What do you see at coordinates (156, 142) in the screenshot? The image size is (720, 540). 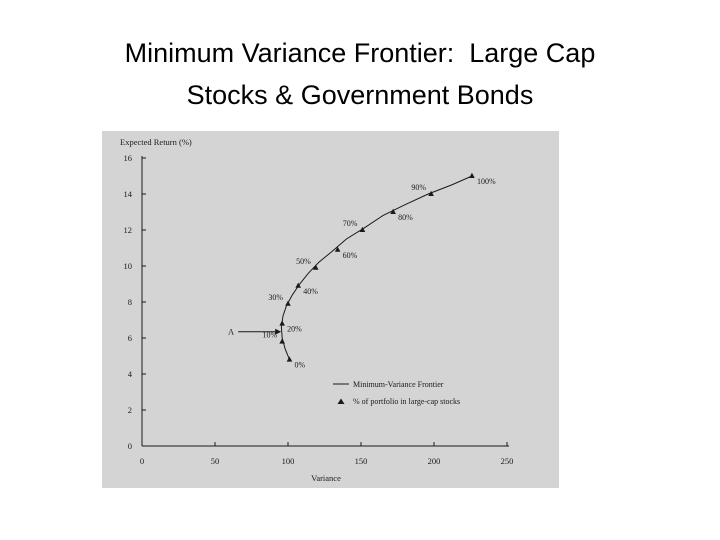 I see `y-axis-label: Expected Return (%)` at bounding box center [156, 142].